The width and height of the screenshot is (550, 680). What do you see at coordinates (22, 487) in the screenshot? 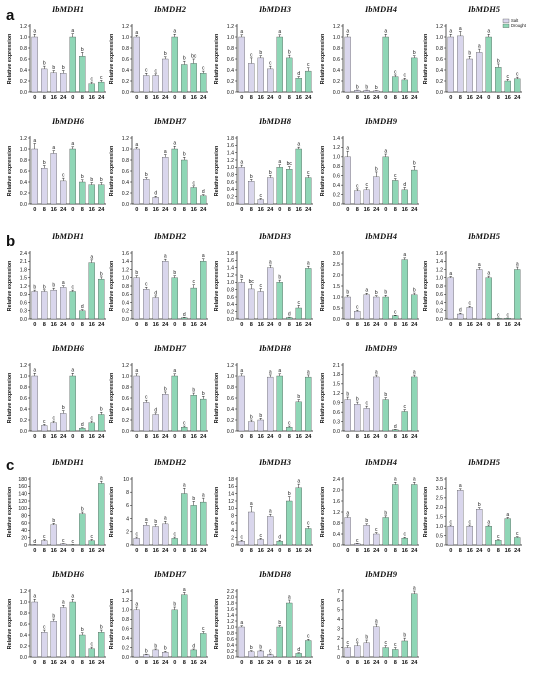
I see `y-tick-label: 160` at bounding box center [22, 487].